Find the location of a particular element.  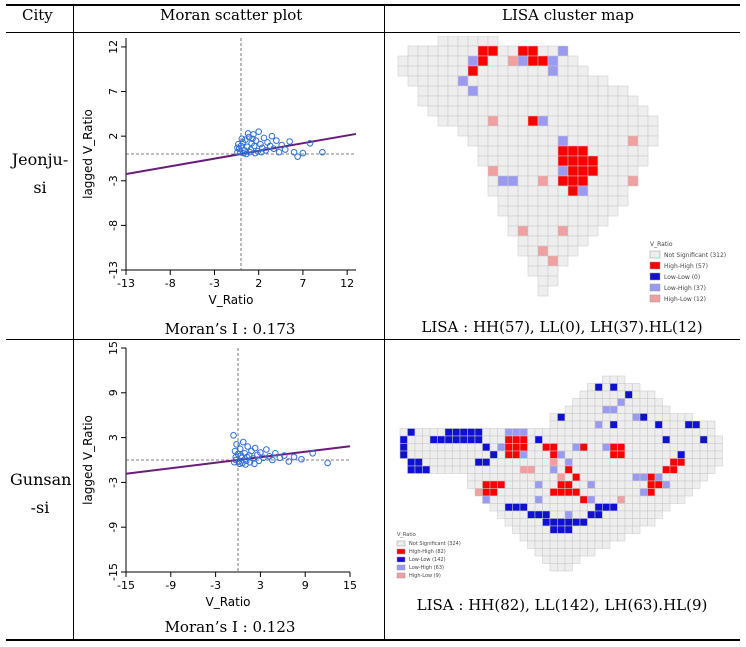

x-tick-label: -9 is located at coordinates (170, 585).